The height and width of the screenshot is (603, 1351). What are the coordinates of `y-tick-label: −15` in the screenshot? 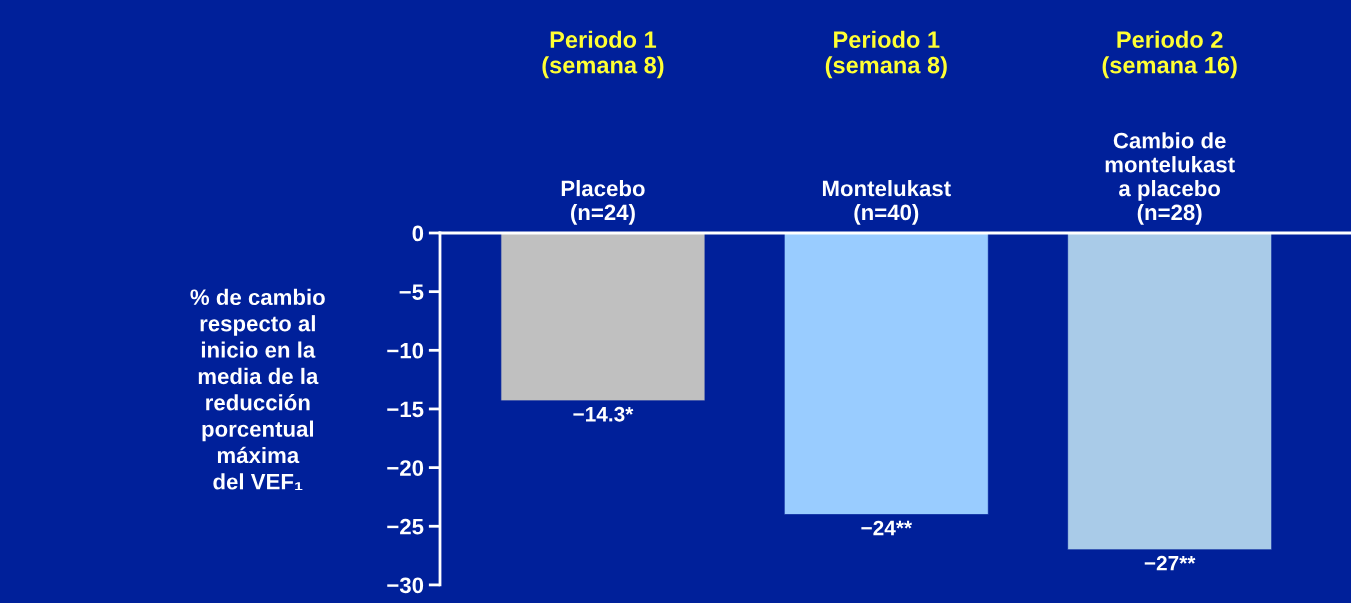 It's located at (405, 409).